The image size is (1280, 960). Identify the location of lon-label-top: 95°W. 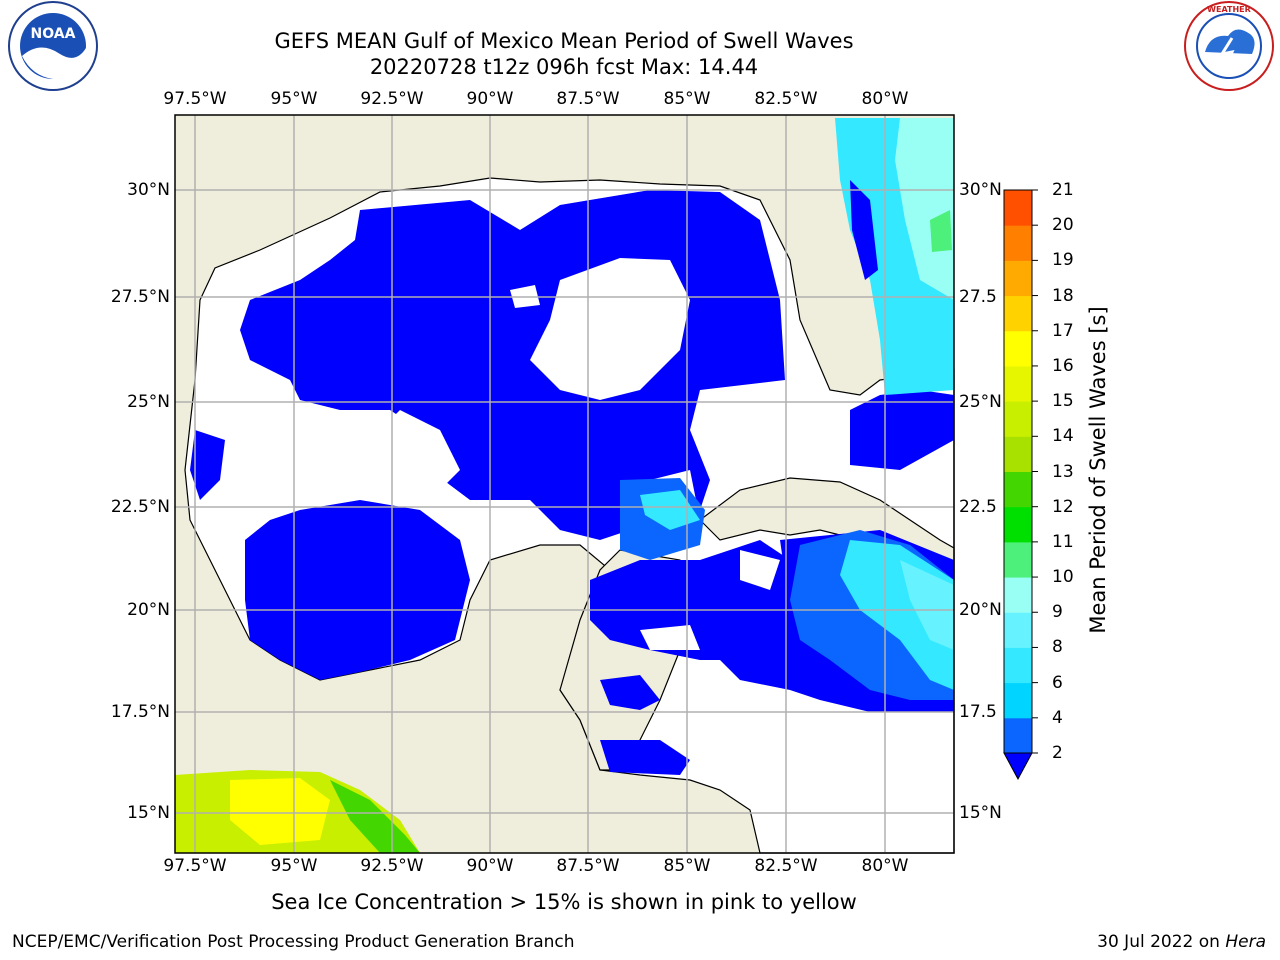
(294, 99).